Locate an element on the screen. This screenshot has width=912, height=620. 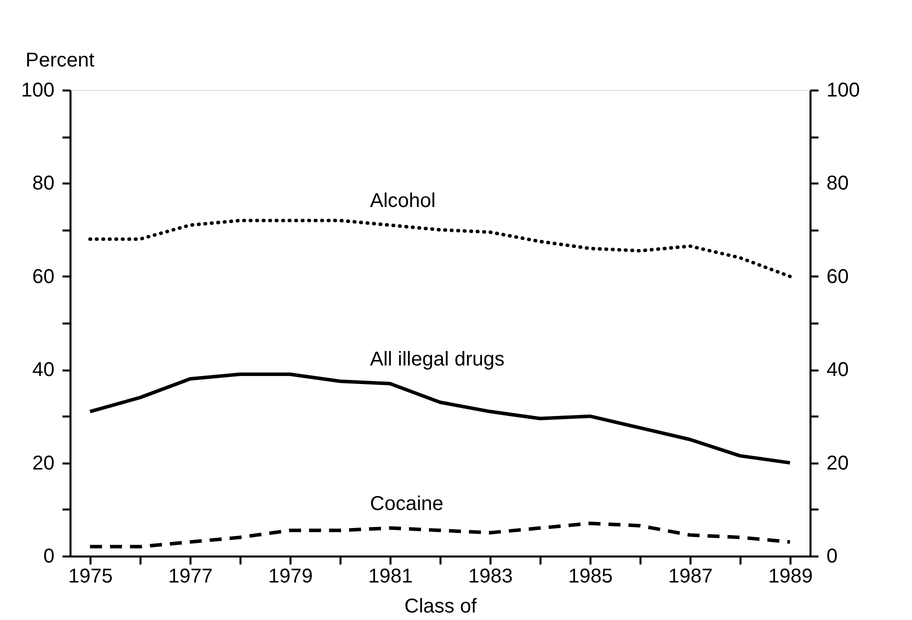
y-axis-title: Percent is located at coordinates (60, 61).